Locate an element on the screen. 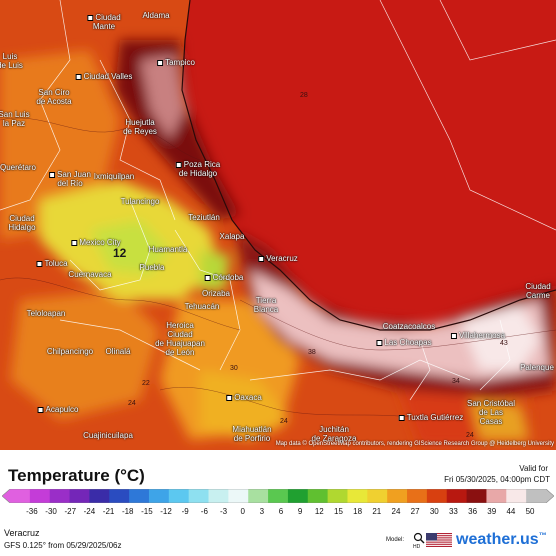 This screenshot has width=556, height=556. color-scale-tick-label: -18 is located at coordinates (127, 511).